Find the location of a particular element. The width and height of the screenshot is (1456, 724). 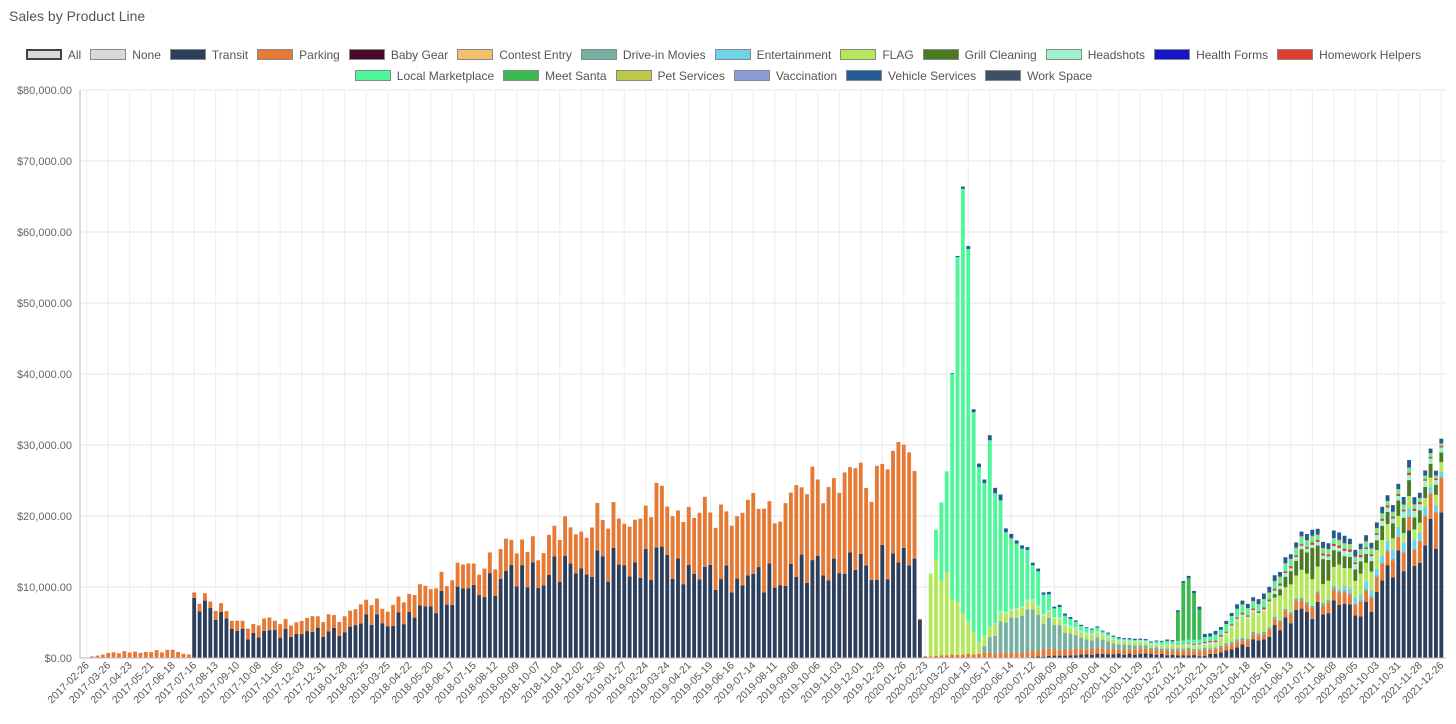

legend-item-transit: Transit is located at coordinates (208, 55).